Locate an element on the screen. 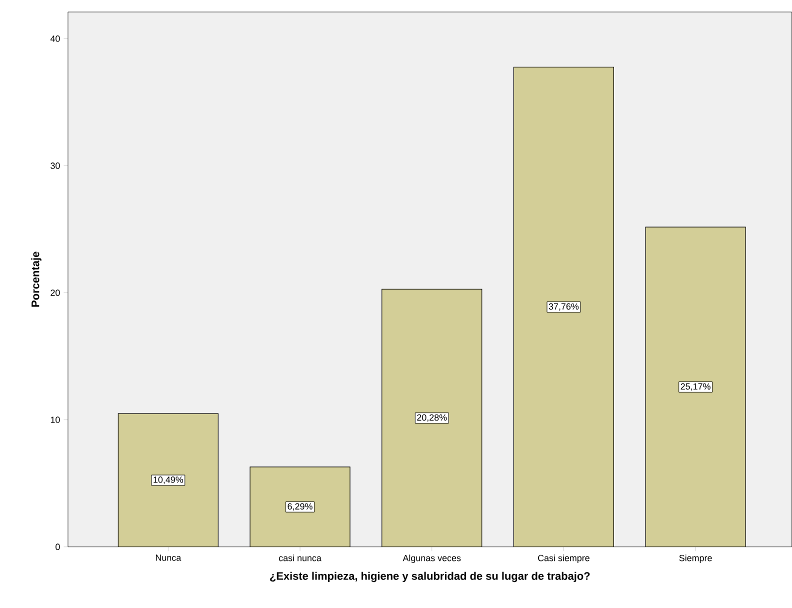 The image size is (792, 608). y-axis-title: Porcentaje is located at coordinates (36, 279).